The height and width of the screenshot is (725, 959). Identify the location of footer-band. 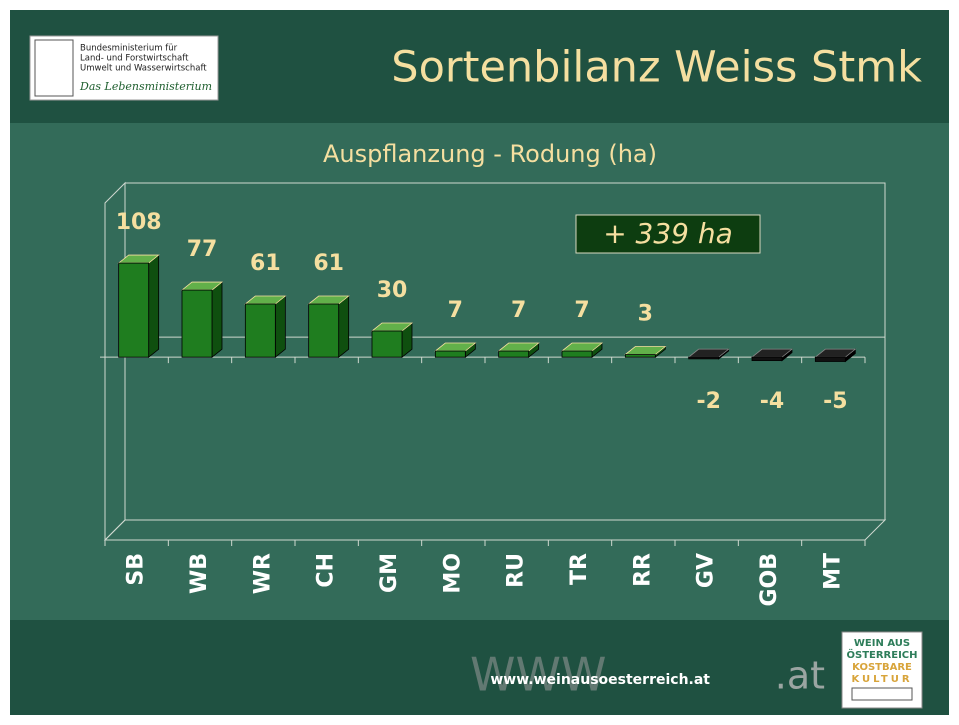
(479, 667).